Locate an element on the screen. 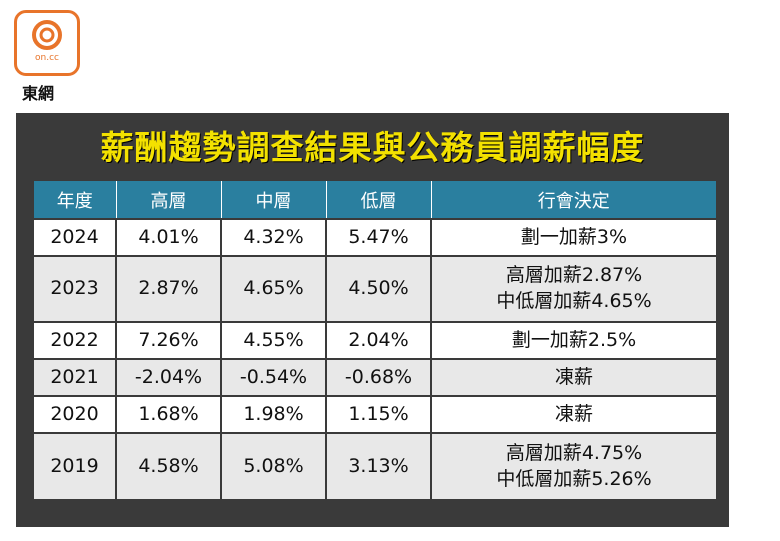 Image resolution: width=780 pixels, height=541 pixels. table-row: 2024 4.01% 4.32% 5.47% 劃一加薪3% is located at coordinates (375, 237).